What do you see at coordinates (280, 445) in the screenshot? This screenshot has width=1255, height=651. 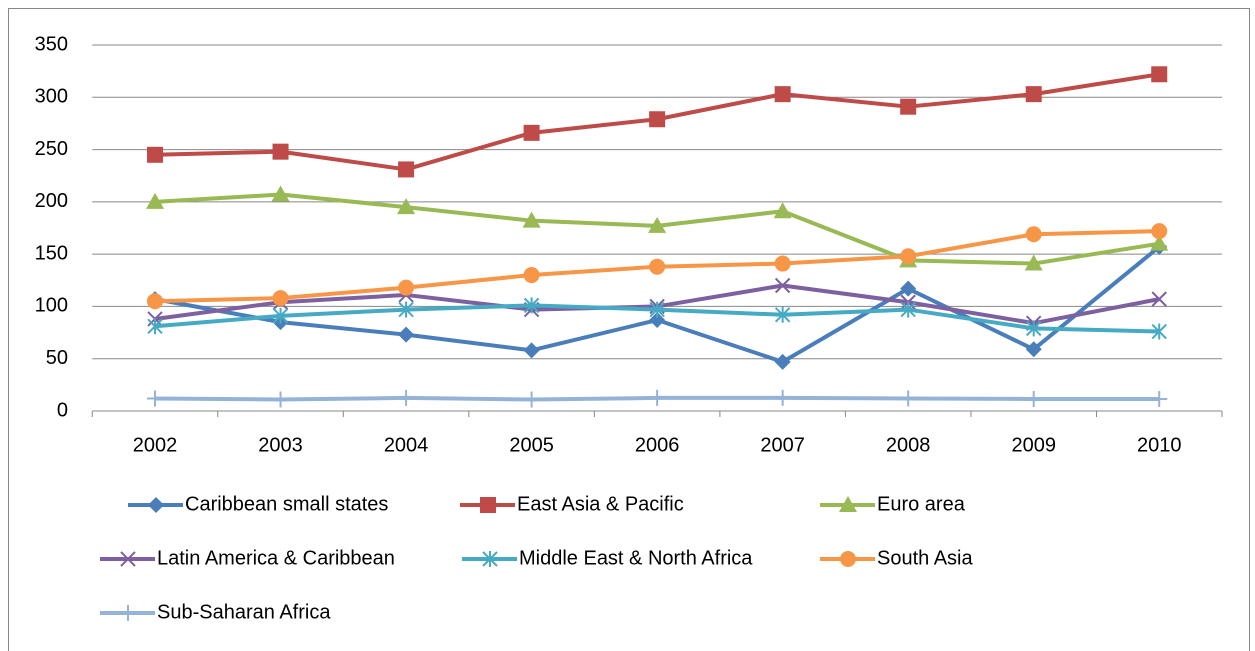 I see `x-tick-label: 2003` at bounding box center [280, 445].